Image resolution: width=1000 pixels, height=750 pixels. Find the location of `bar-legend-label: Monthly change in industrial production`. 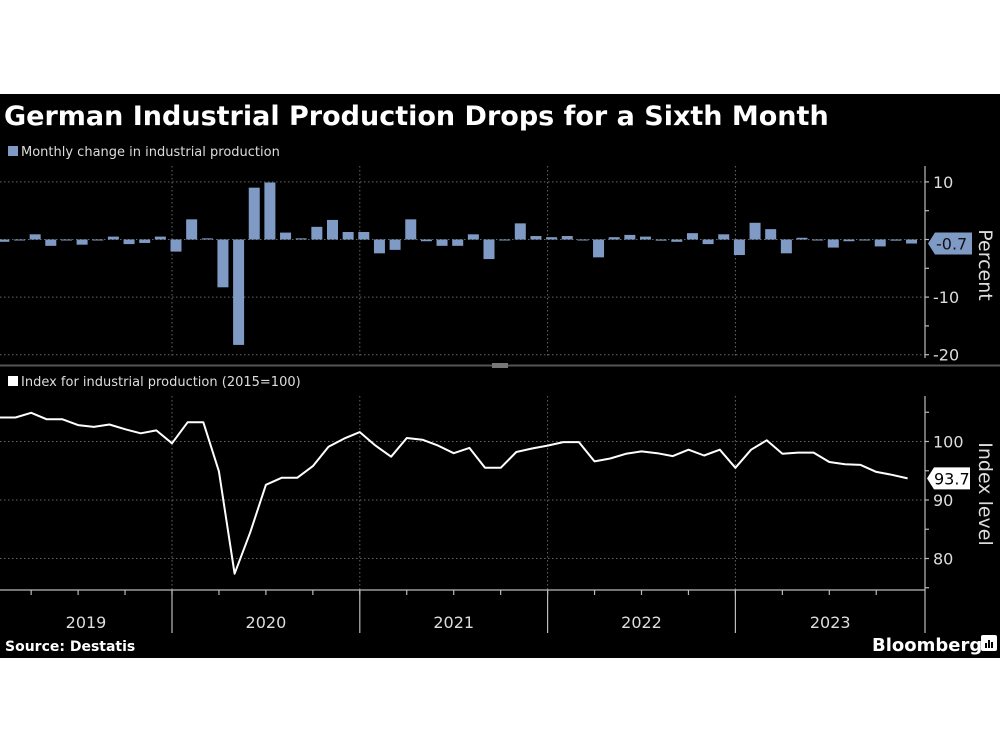

bar-legend-label: Monthly change in industrial production is located at coordinates (150, 152).